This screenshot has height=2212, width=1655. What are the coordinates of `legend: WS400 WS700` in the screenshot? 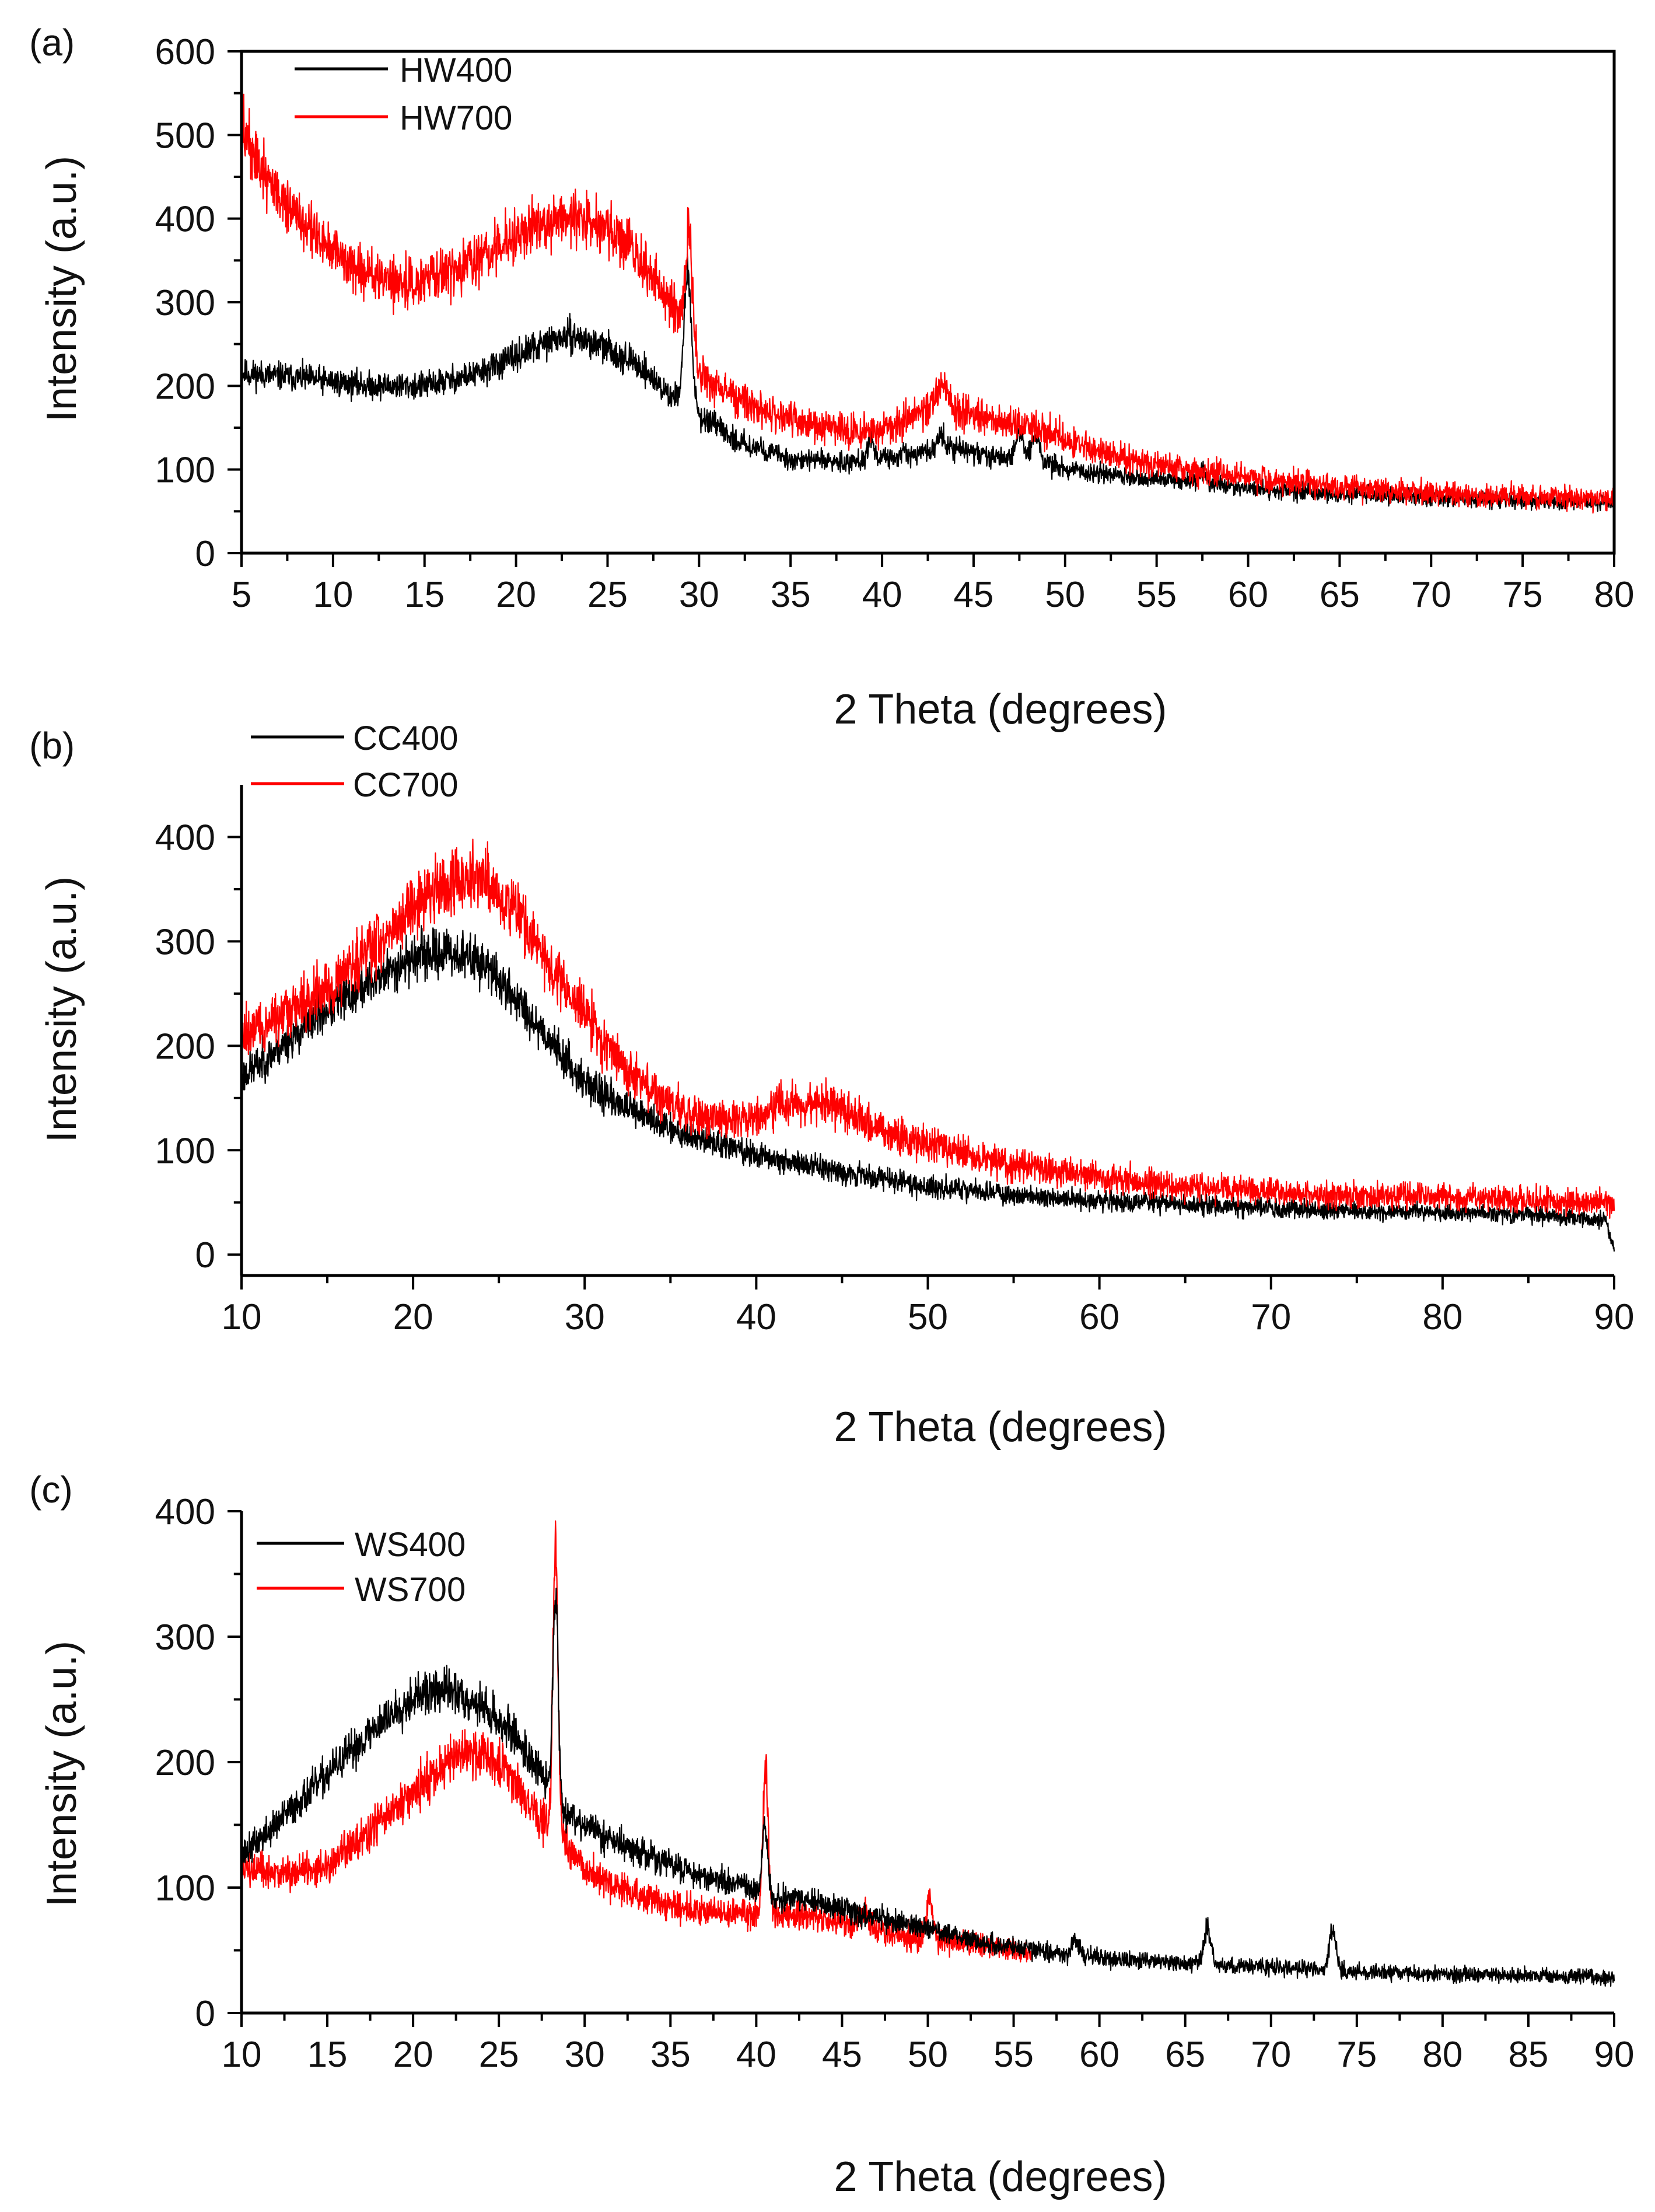 It's located at (361, 1567).